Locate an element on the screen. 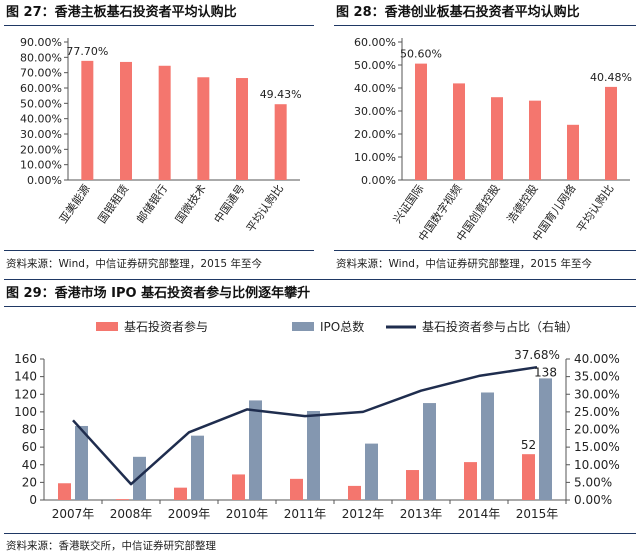 The height and width of the screenshot is (557, 640). x-tick-label: 2009年 is located at coordinates (189, 514).